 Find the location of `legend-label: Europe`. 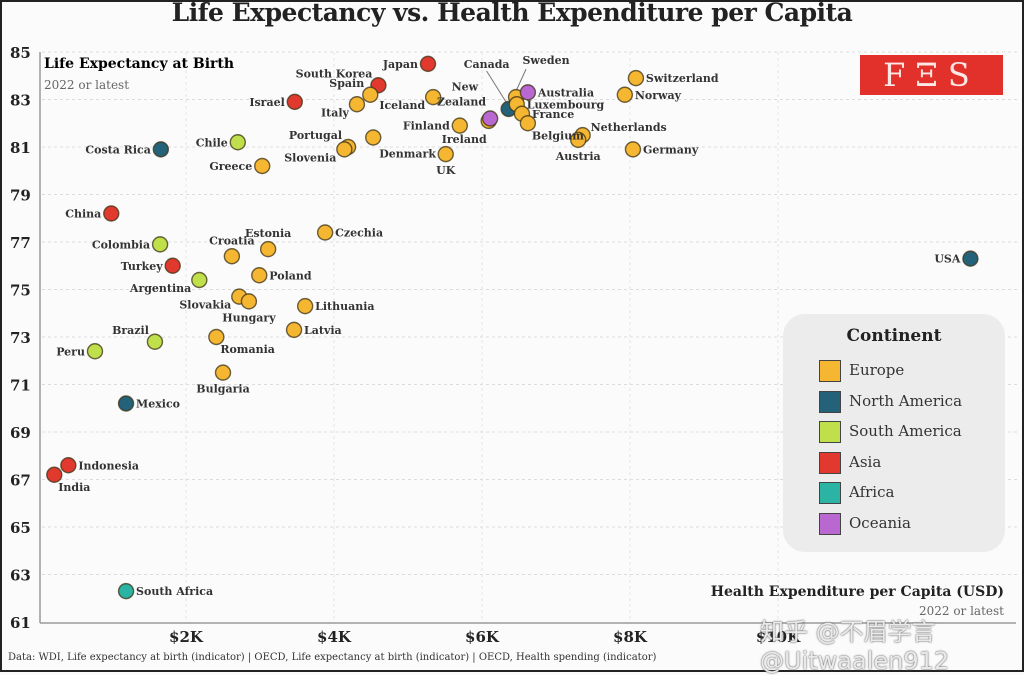

legend-label: Europe is located at coordinates (877, 370).